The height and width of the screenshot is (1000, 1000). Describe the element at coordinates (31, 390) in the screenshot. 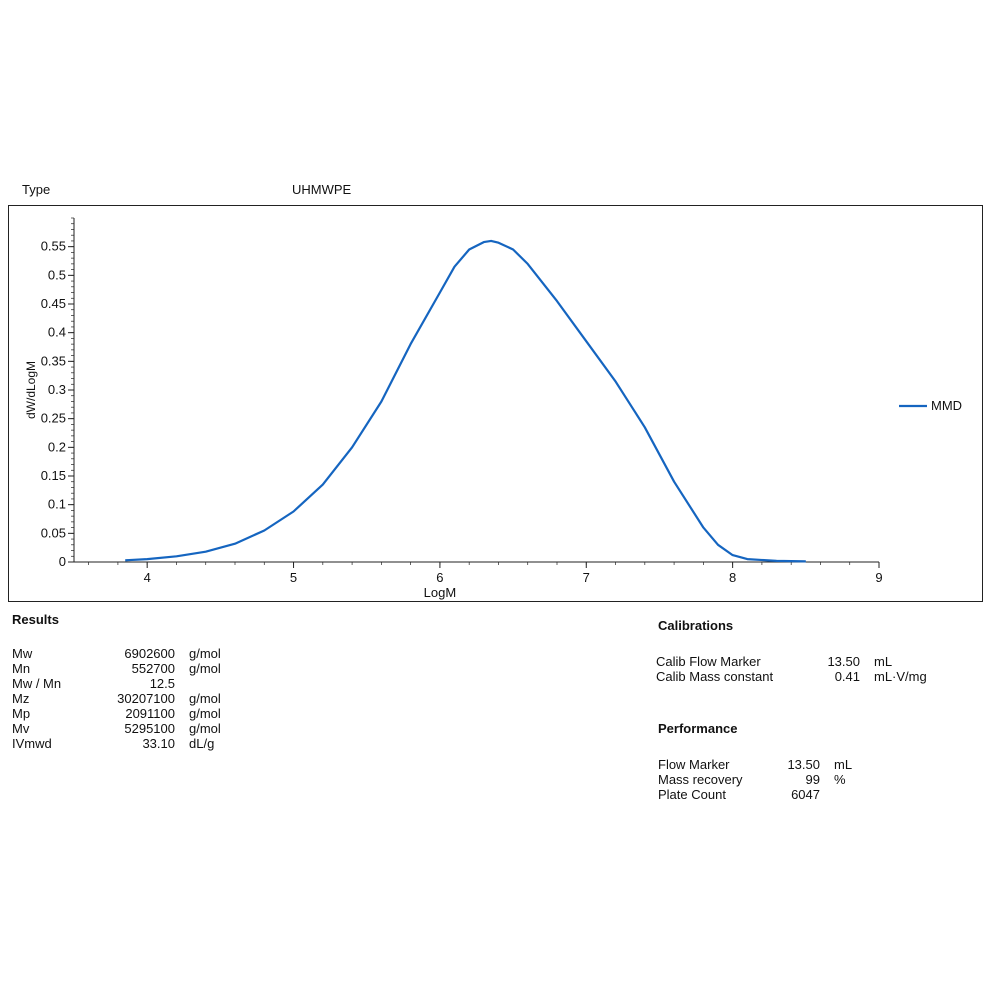

I see `y-axis-label: dW/dLogM` at that location.